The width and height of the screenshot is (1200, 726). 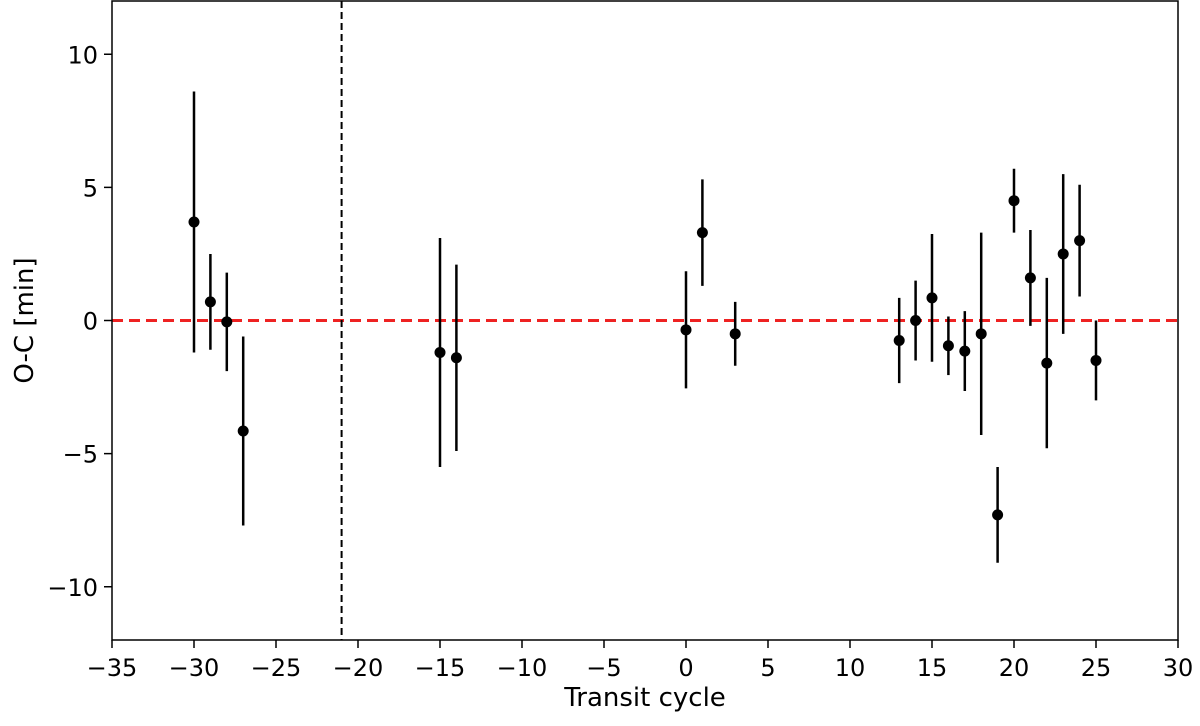 What do you see at coordinates (276, 668) in the screenshot?
I see `x-tick-label: −25` at bounding box center [276, 668].